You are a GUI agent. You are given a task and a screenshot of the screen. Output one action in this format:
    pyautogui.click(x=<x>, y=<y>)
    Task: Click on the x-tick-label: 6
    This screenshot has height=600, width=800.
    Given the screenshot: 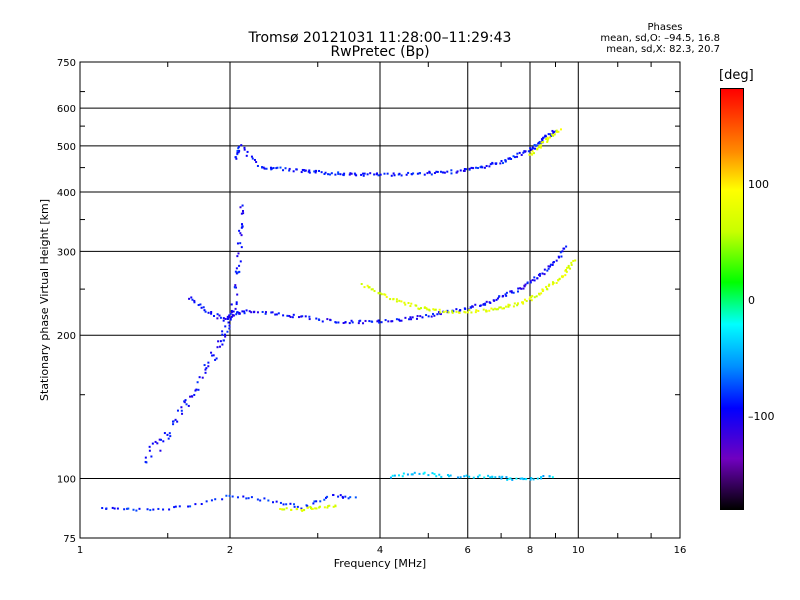 What is the action you would take?
    pyautogui.click(x=468, y=550)
    